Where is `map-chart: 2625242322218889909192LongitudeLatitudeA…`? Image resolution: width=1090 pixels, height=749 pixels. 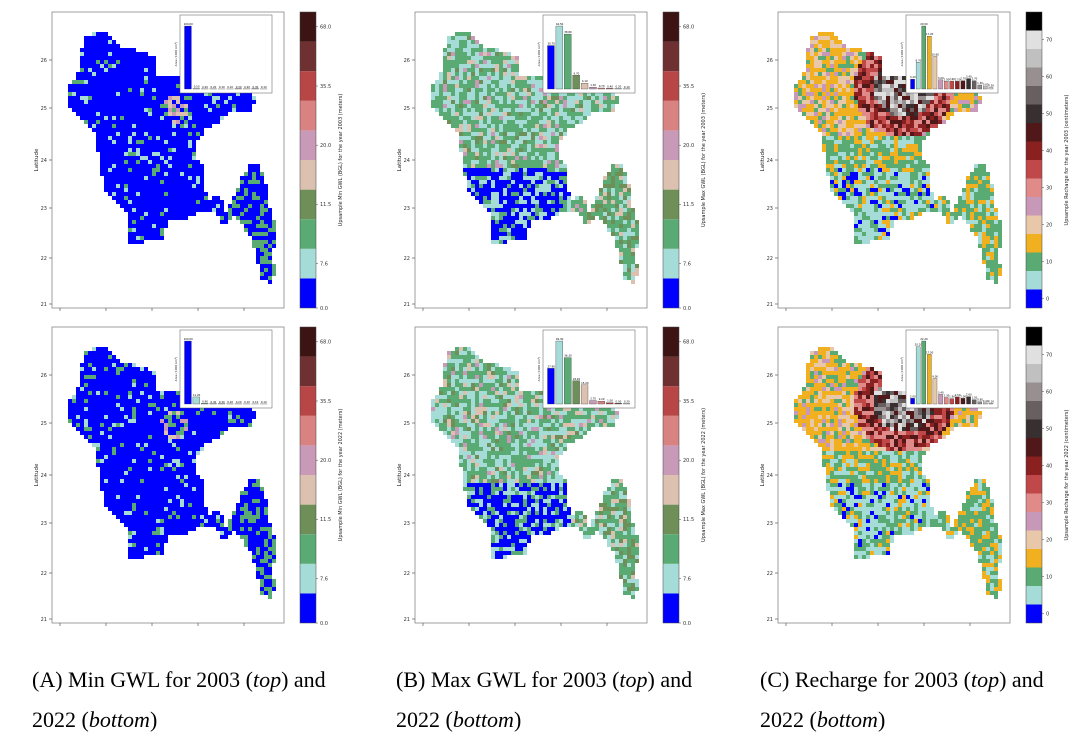 map-chart: 2625242322218889909192LongitudeLatitudeA… is located at coordinates (915, 161).